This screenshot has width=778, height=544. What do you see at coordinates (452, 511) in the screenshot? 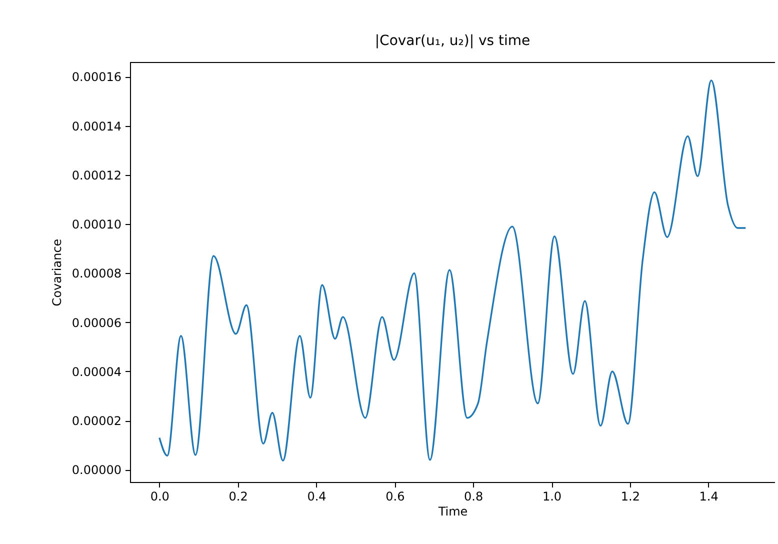
I see `x-axis-title: Time` at bounding box center [452, 511].